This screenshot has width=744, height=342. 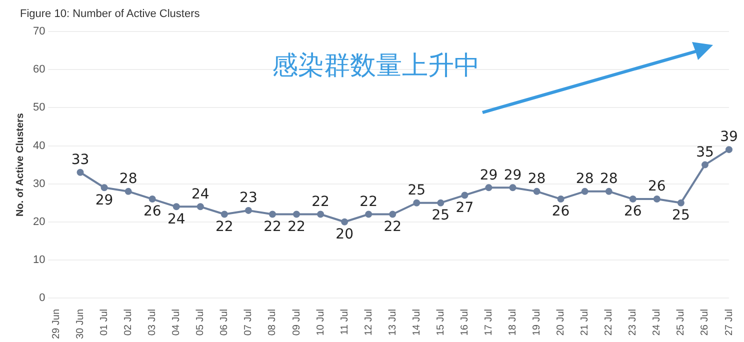 What do you see at coordinates (39, 222) in the screenshot?
I see `y-tick-label: 20` at bounding box center [39, 222].